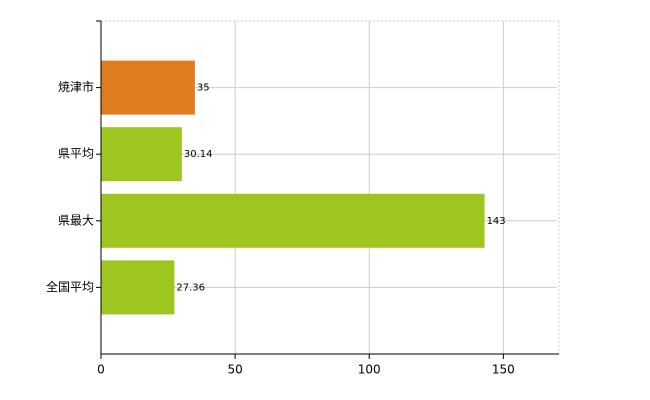  I want to click on x-tick-label: 0, so click(101, 370).